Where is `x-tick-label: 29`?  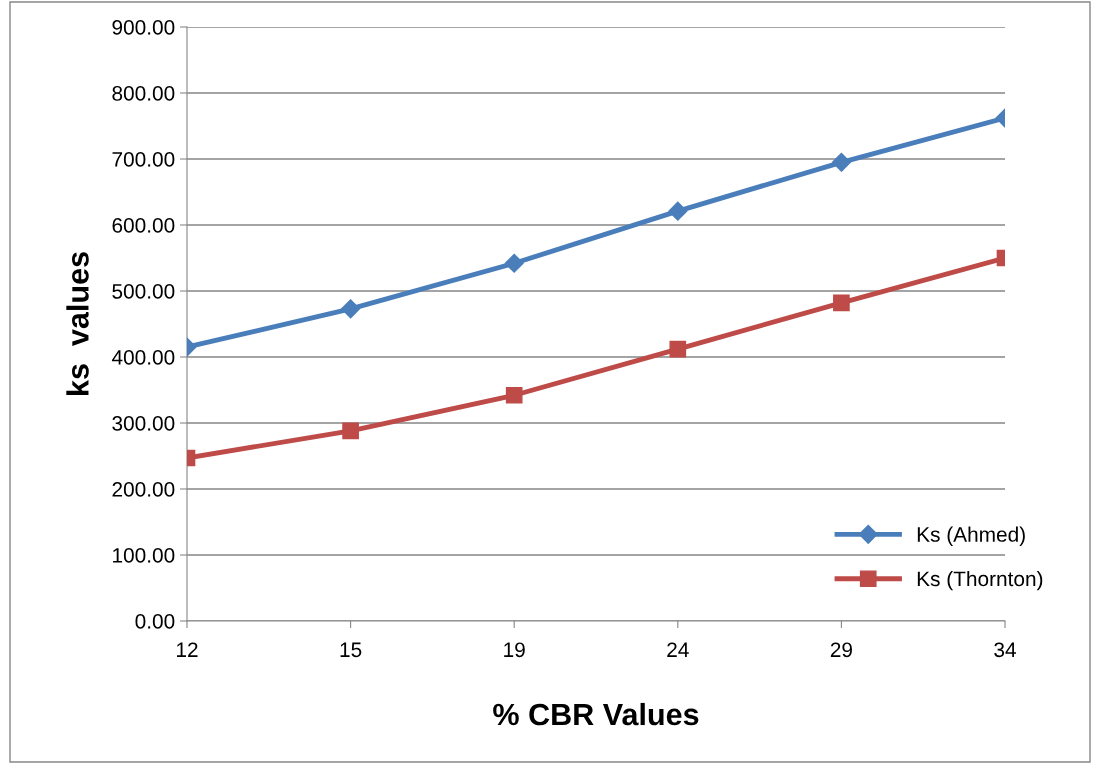
x-tick-label: 29 is located at coordinates (841, 650).